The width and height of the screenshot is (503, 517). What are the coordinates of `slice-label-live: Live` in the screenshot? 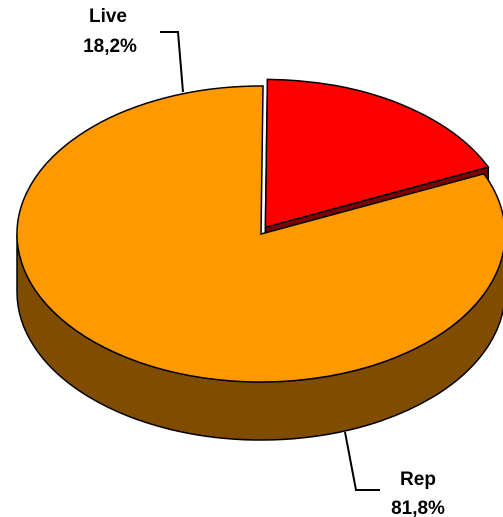 It's located at (108, 16).